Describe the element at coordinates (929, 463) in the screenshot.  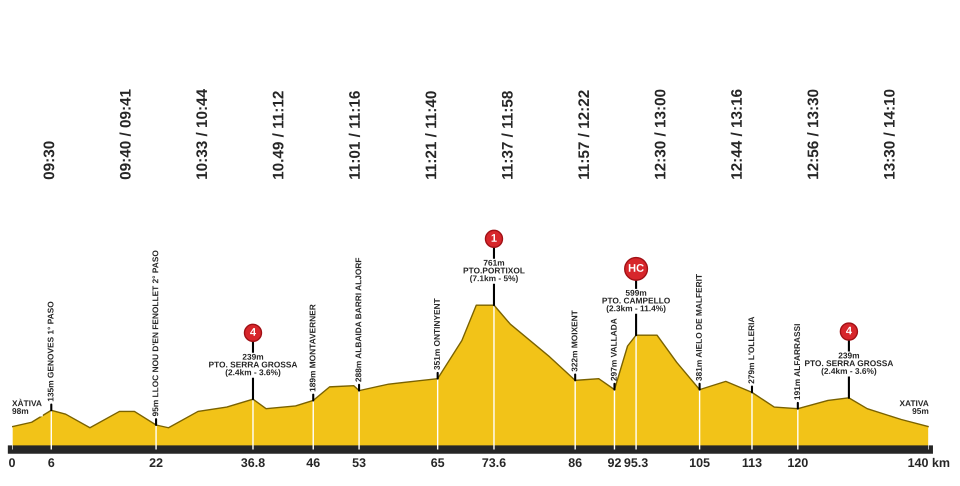
I see `x-tick-label: 140 km` at that location.